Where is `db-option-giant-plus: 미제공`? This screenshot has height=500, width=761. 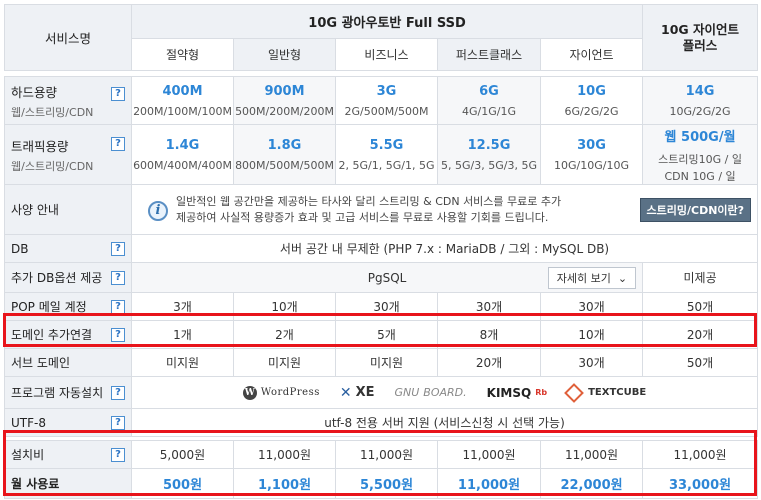 db-option-giant-plus: 미제공 is located at coordinates (700, 277).